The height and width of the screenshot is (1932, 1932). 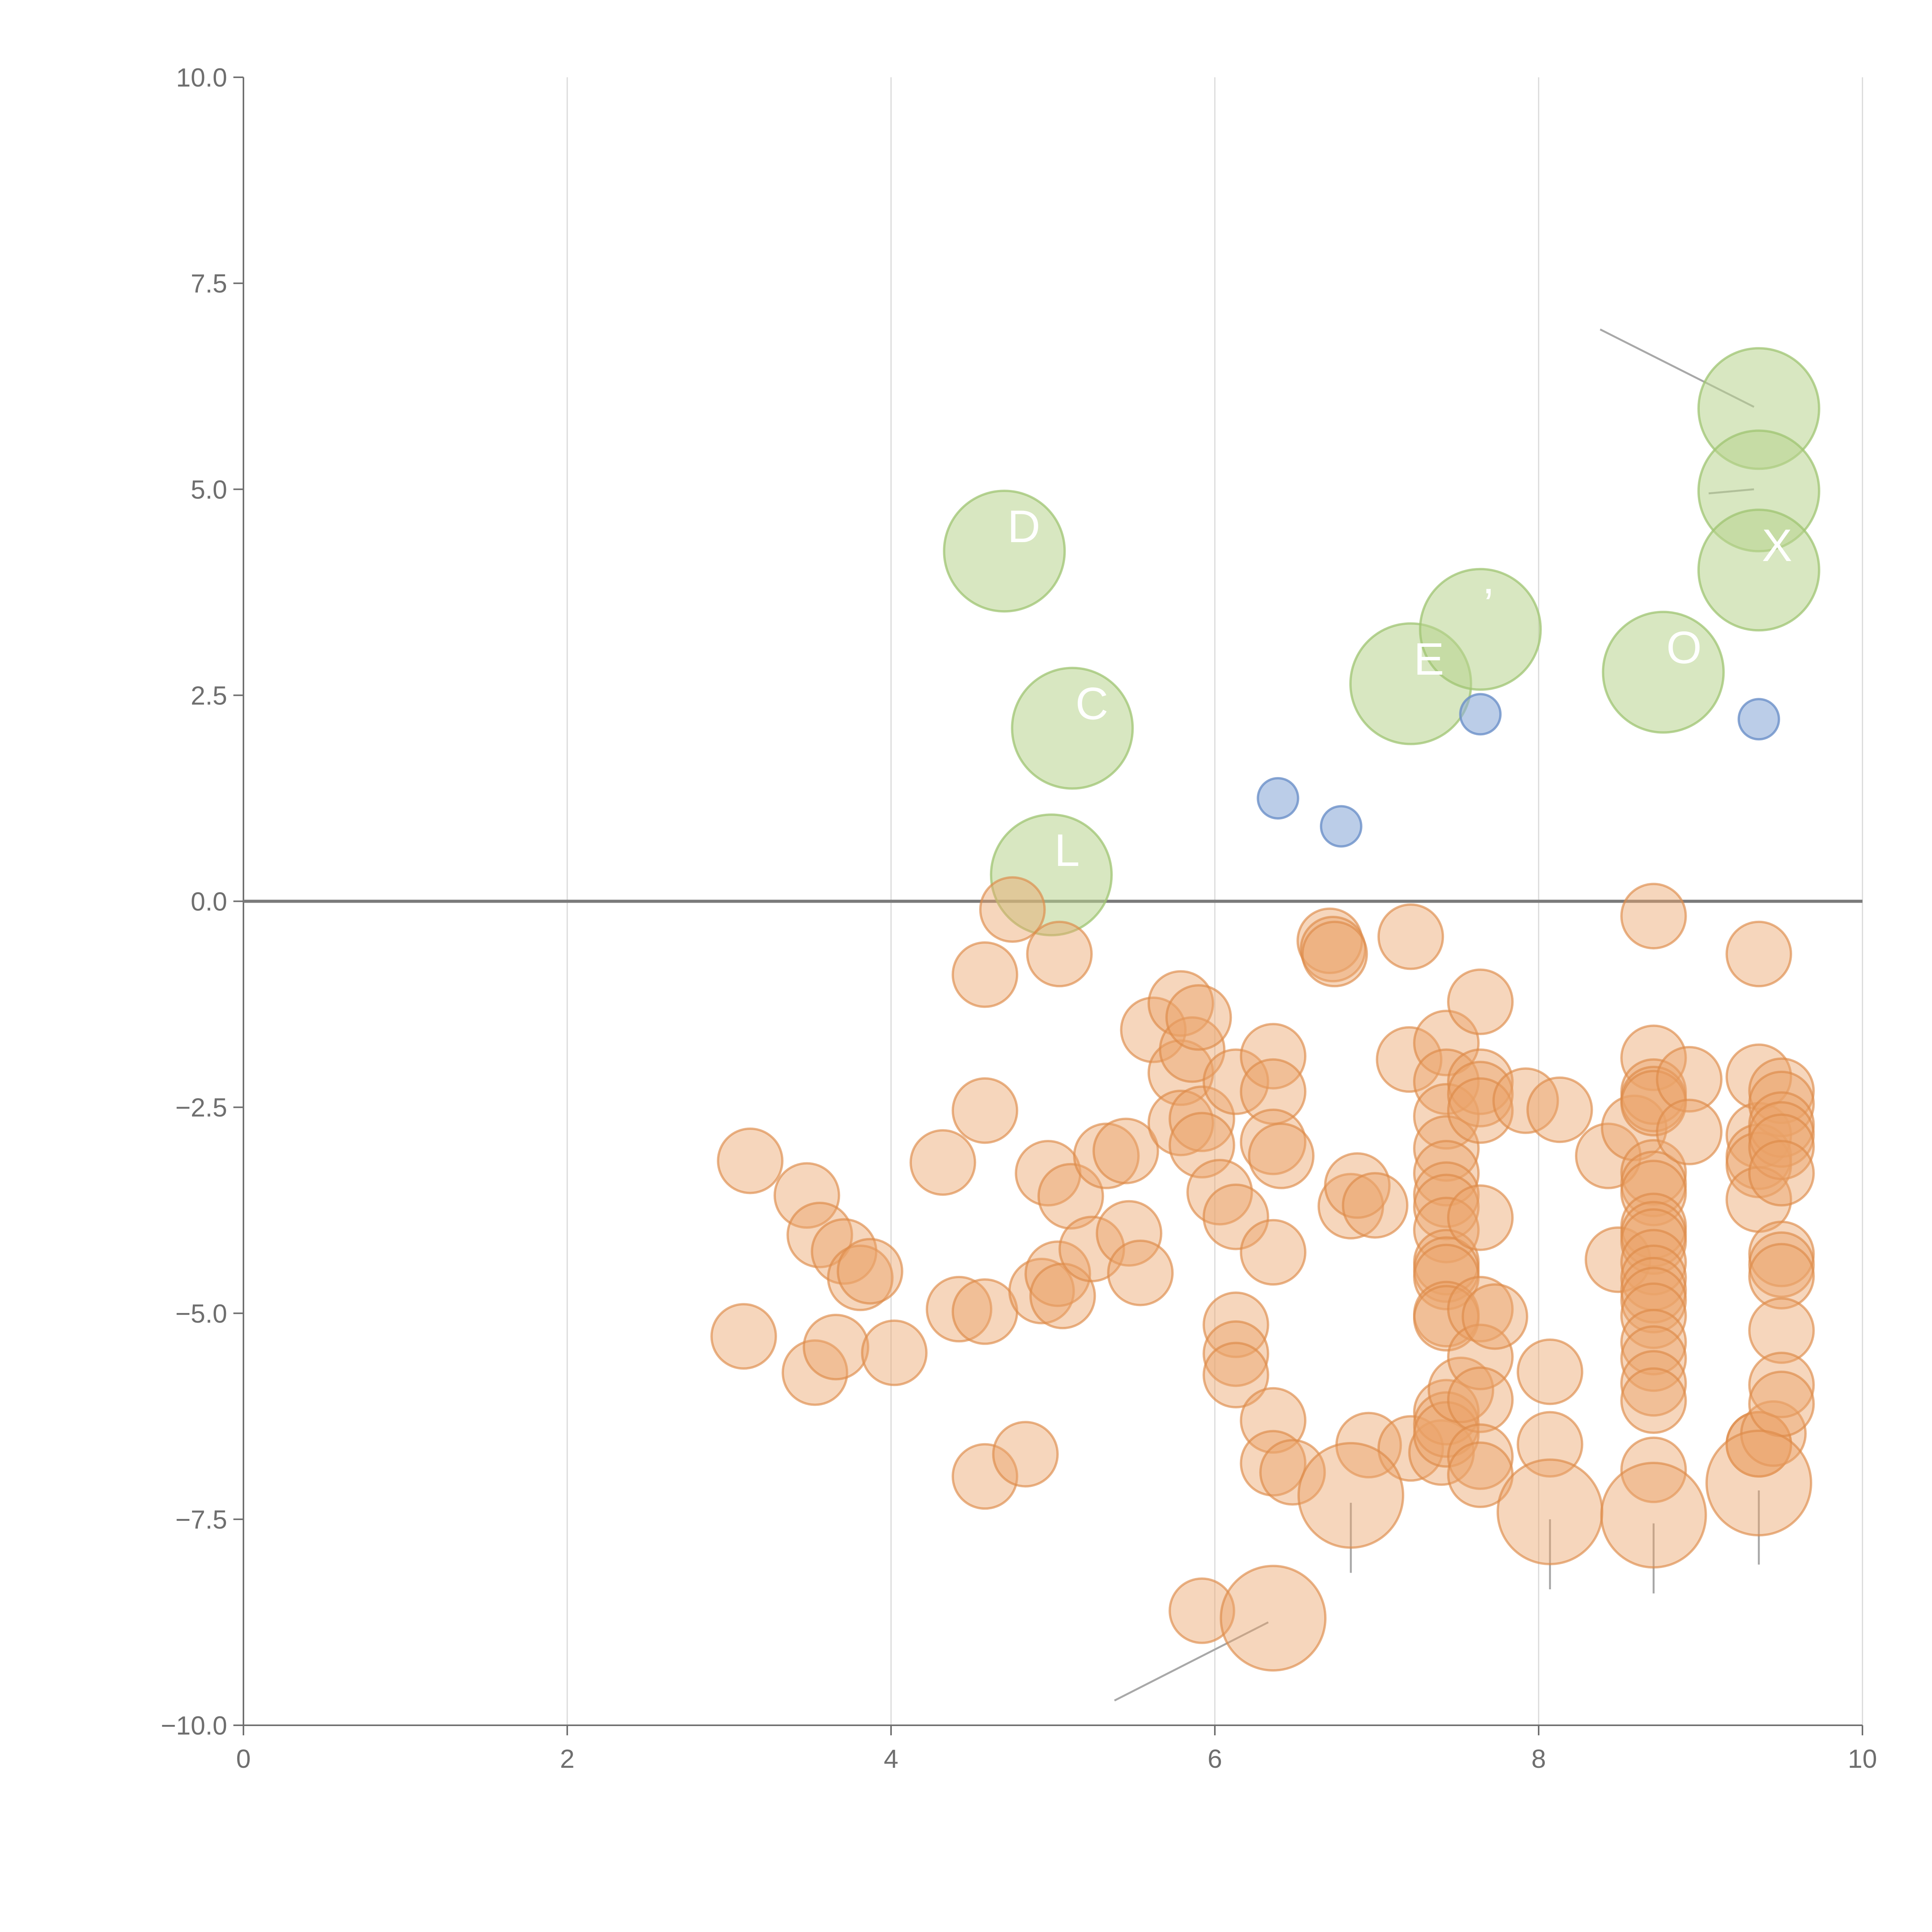 What do you see at coordinates (244, 1759) in the screenshot?
I see `x-tick-label: 0` at bounding box center [244, 1759].